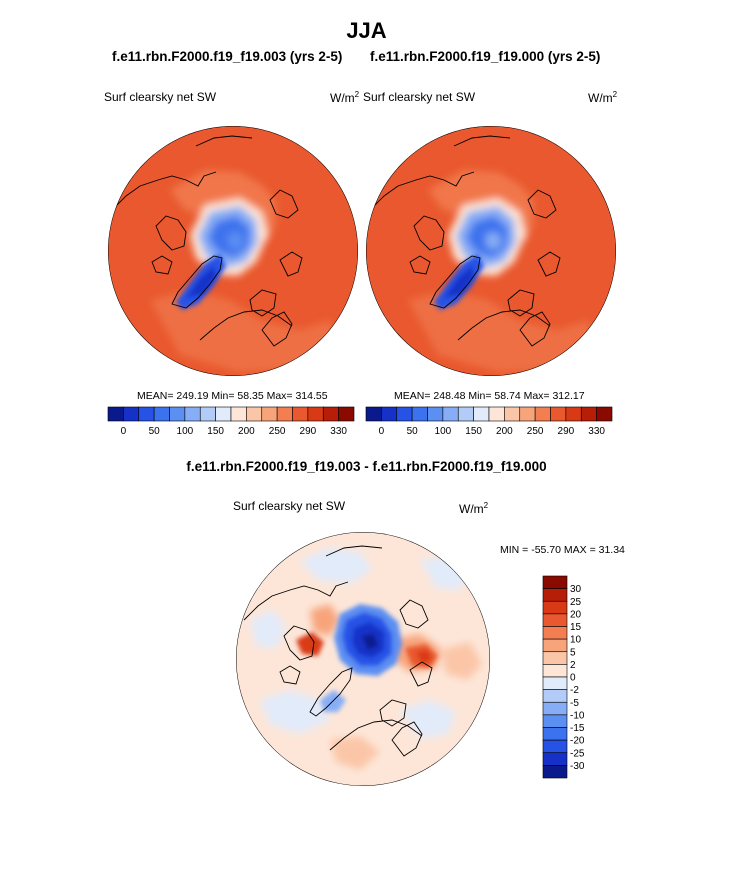 This screenshot has height=882, width=733. What do you see at coordinates (596, 431) in the screenshot?
I see `colorbar-tick-label: 330` at bounding box center [596, 431].